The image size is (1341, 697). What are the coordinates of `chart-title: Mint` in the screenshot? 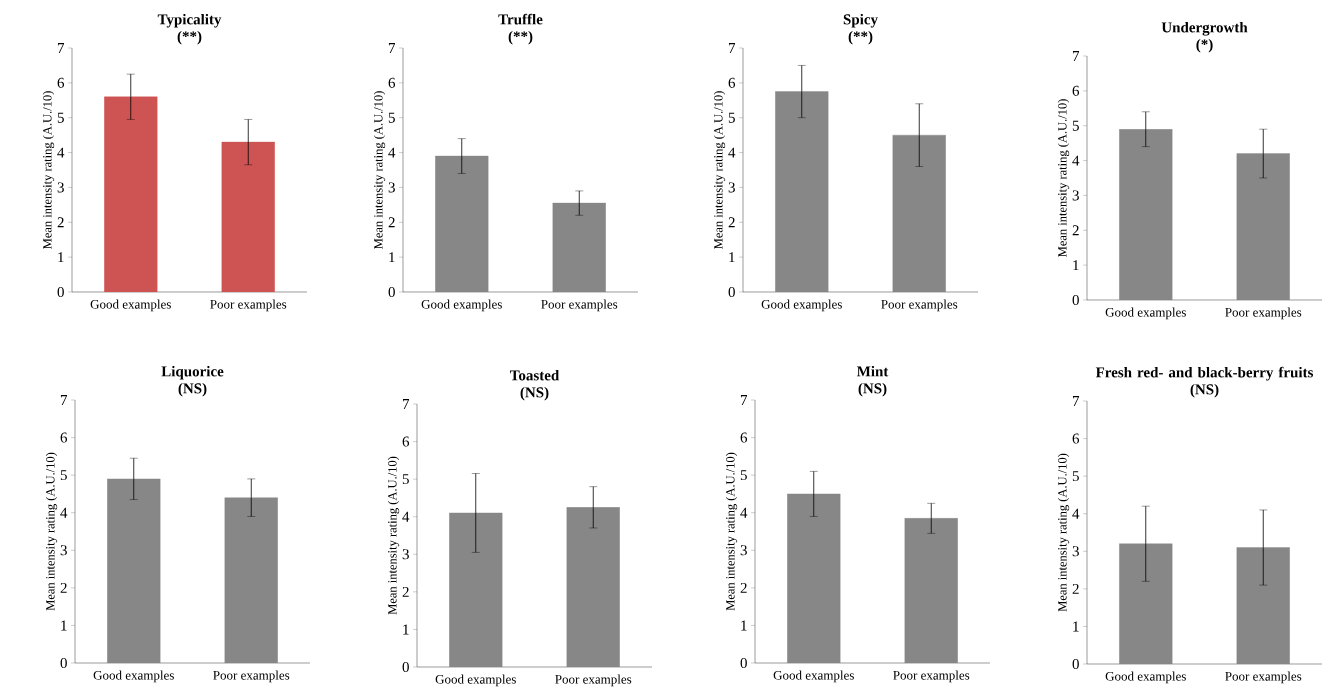 It's located at (872, 371).